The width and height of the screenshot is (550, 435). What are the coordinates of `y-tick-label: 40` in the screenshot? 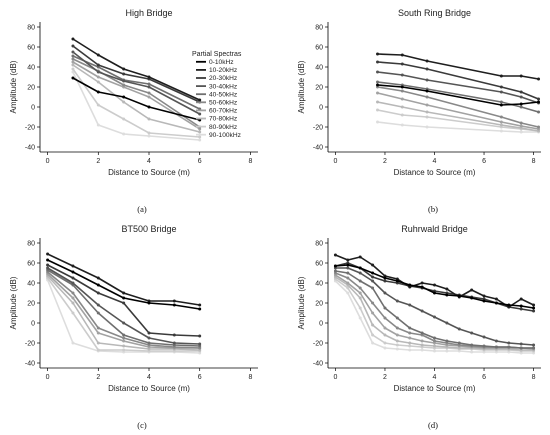 It's located at (319, 283).